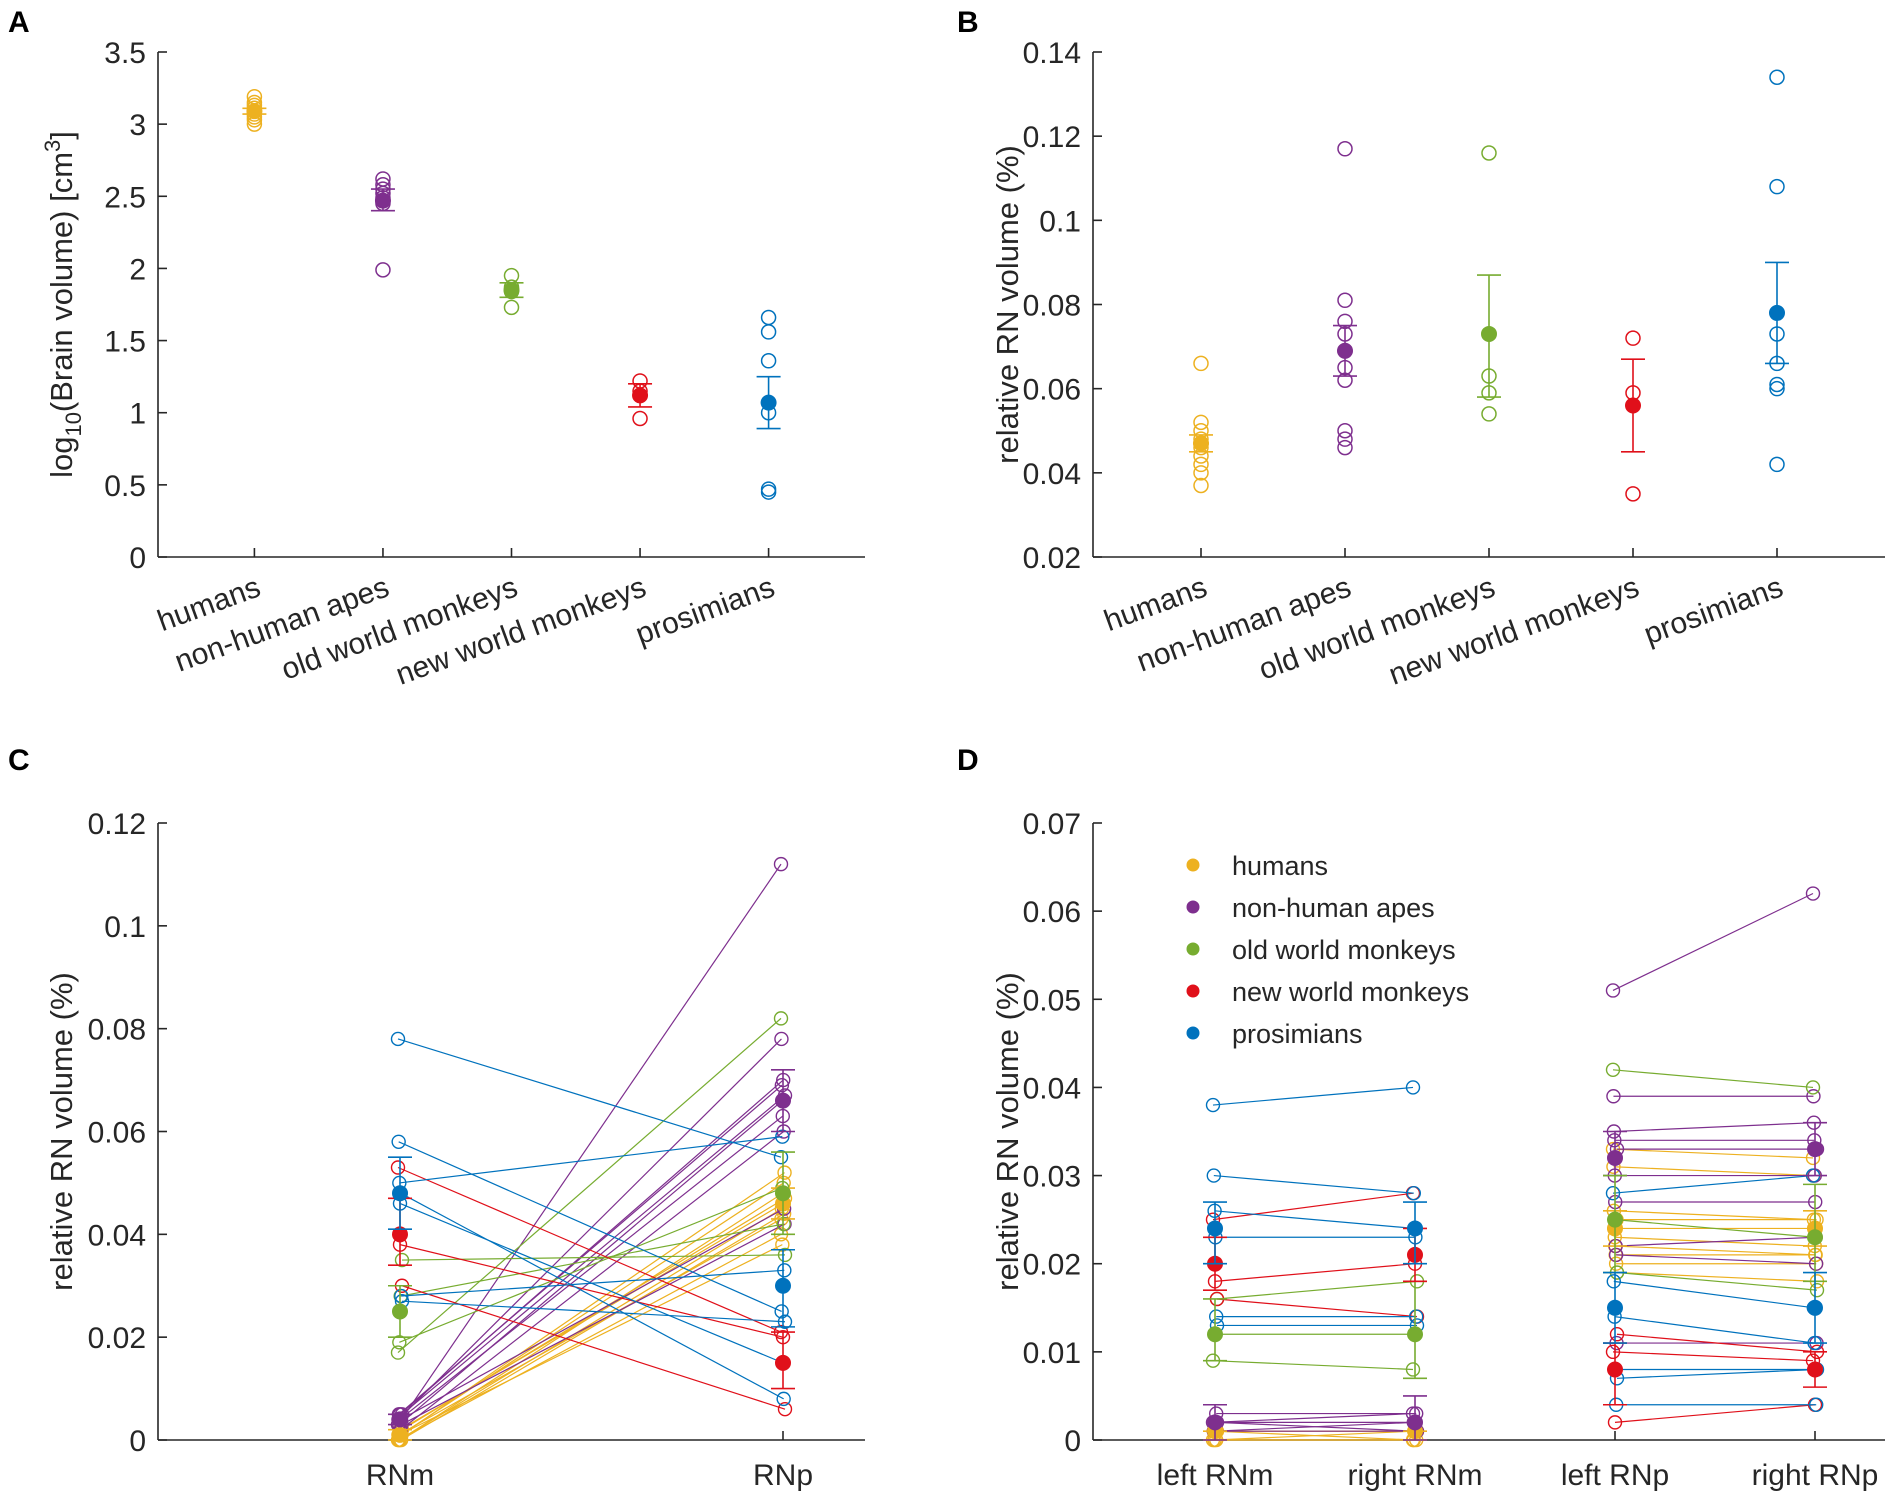 The width and height of the screenshot is (1902, 1495). What do you see at coordinates (589, 1098) in the screenshot?
I see `panel-c-pair-line-prosimians` at bounding box center [589, 1098].